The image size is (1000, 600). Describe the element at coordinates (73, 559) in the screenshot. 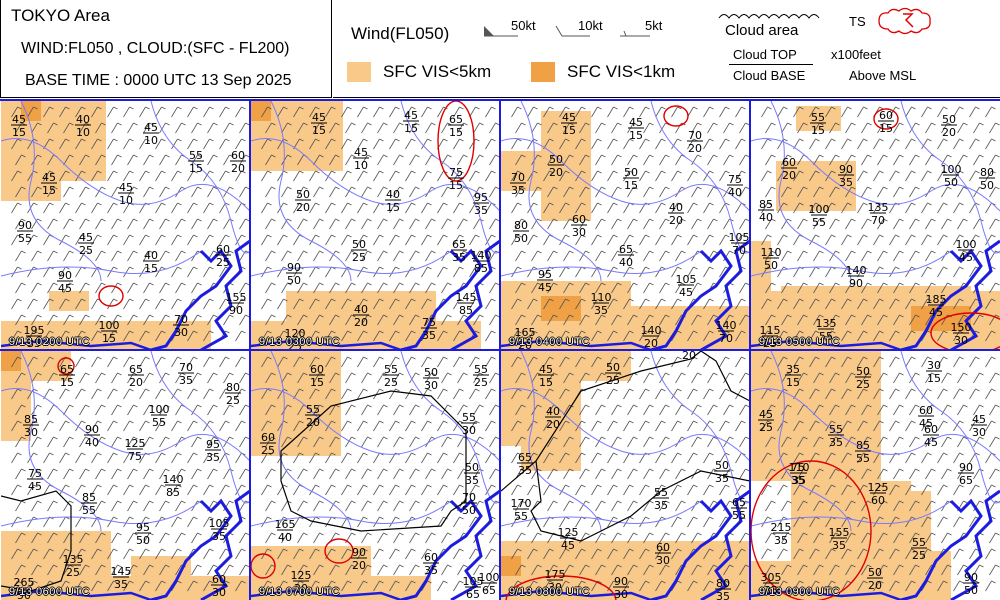

I see `cloud-top-value: 135` at that location.